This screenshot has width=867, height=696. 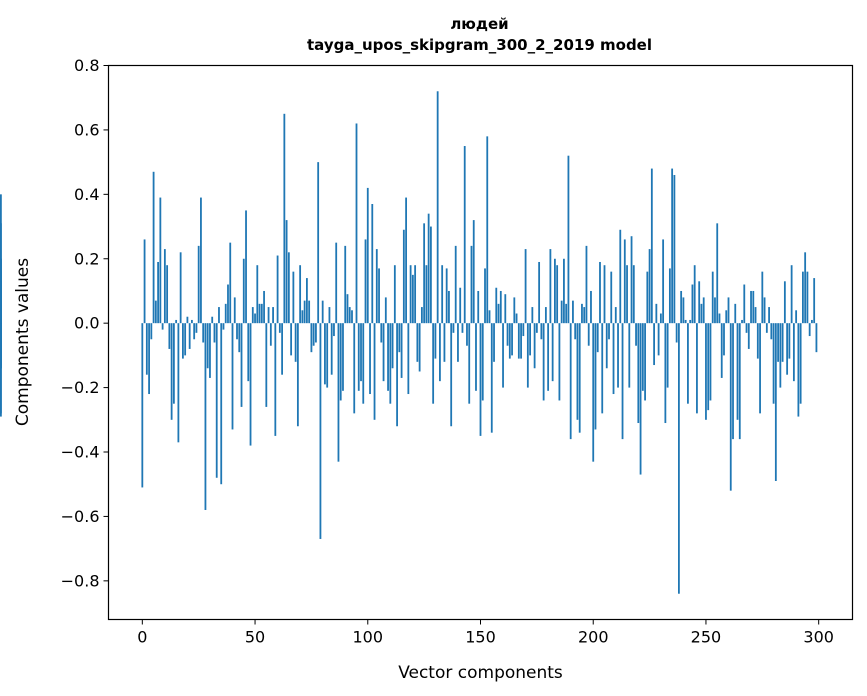 I want to click on y-tick-label: 0.6, so click(x=86, y=129).